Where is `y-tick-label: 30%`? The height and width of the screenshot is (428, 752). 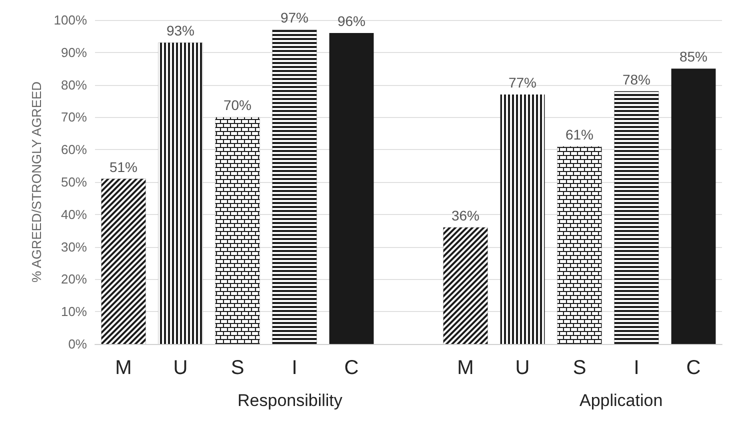
y-tick-label: 30% is located at coordinates (74, 246).